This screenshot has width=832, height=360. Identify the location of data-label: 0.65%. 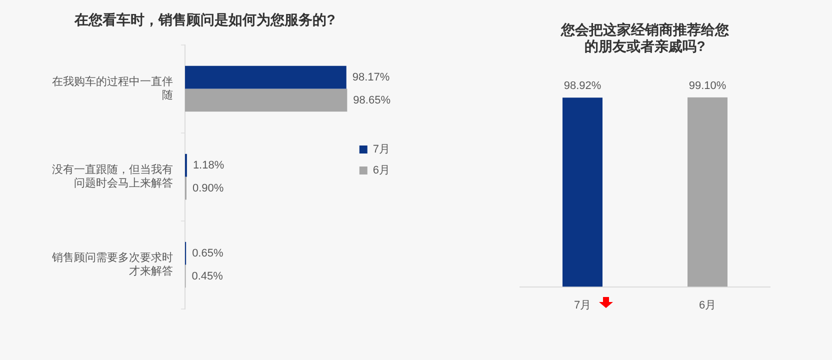
(208, 253).